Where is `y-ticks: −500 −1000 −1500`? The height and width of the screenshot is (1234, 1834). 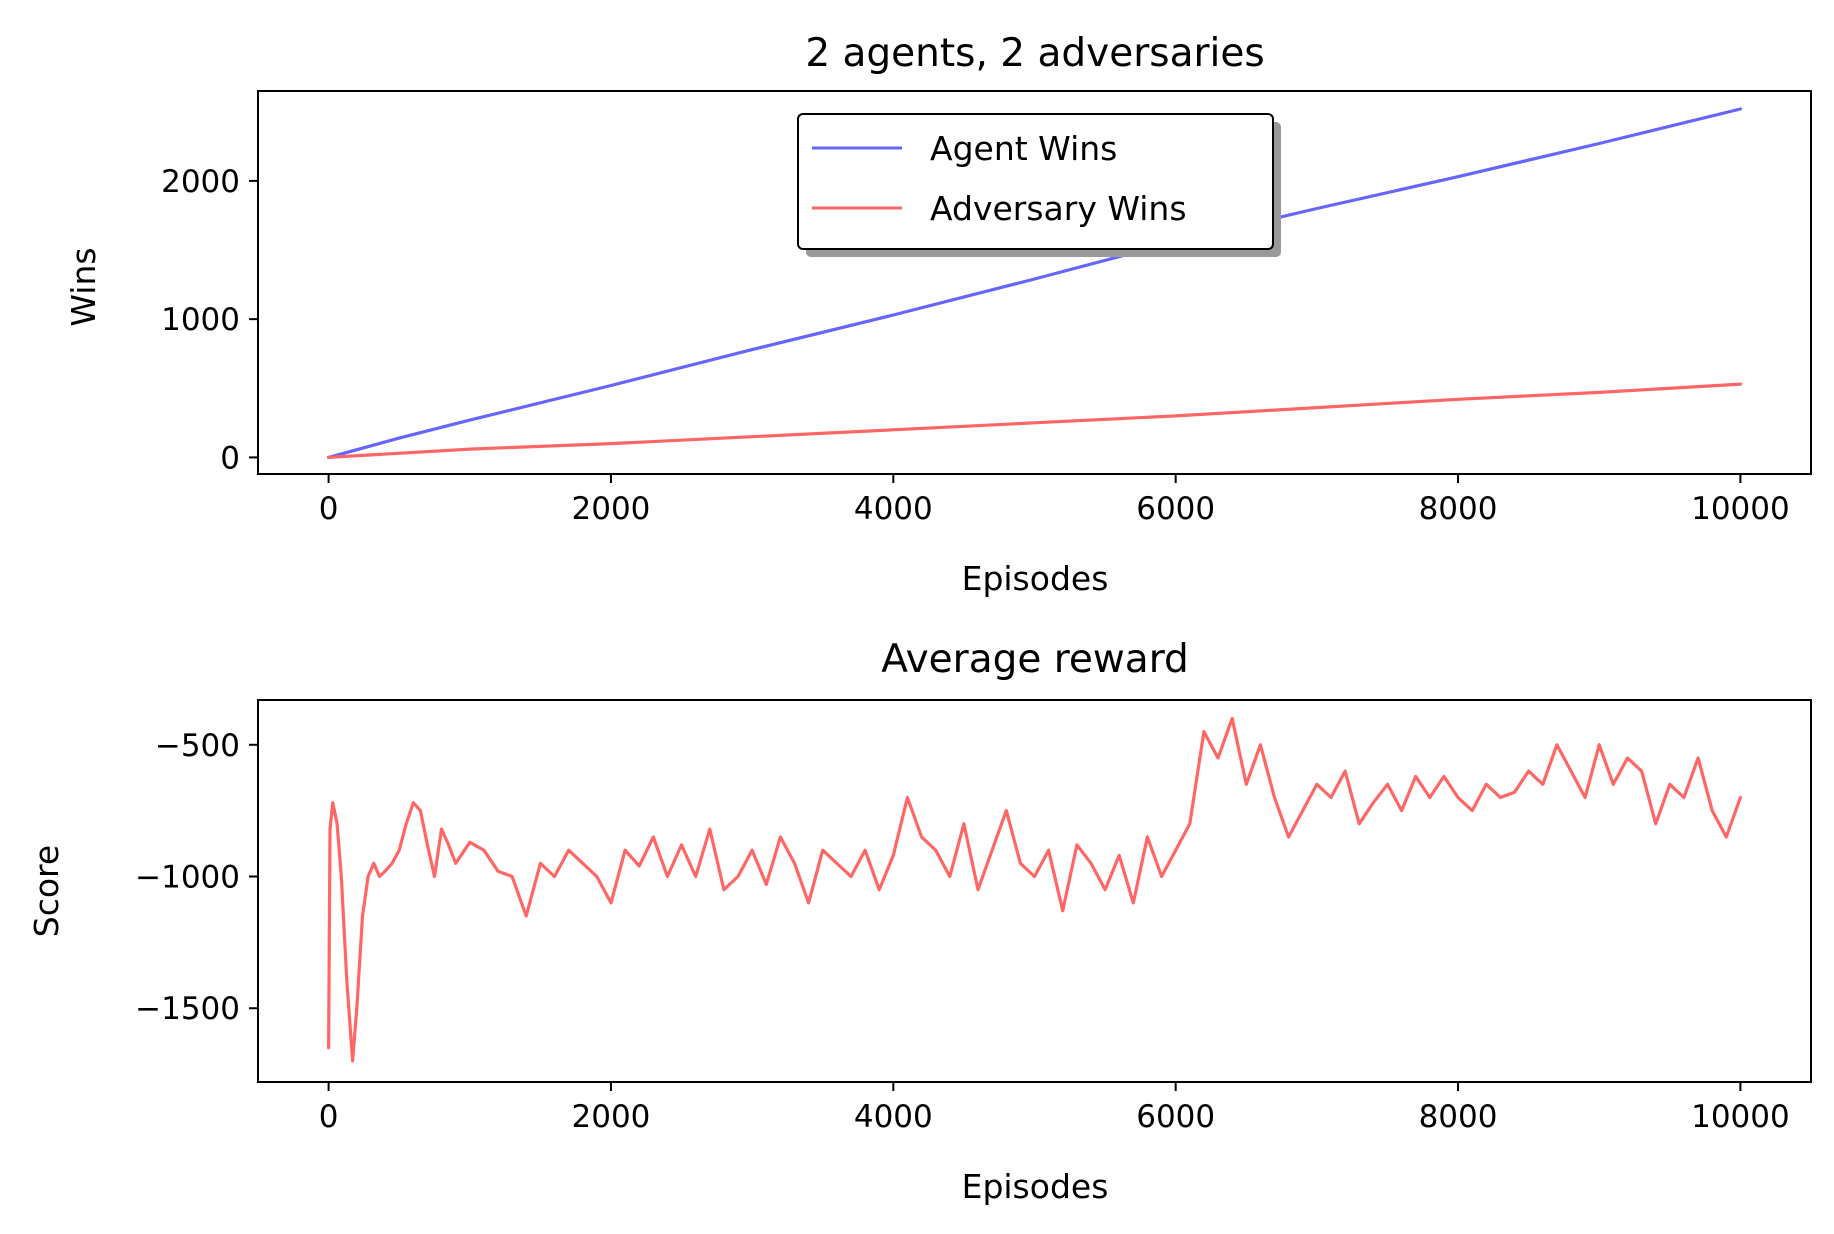
y-ticks: −500 −1000 −1500 is located at coordinates (196, 877).